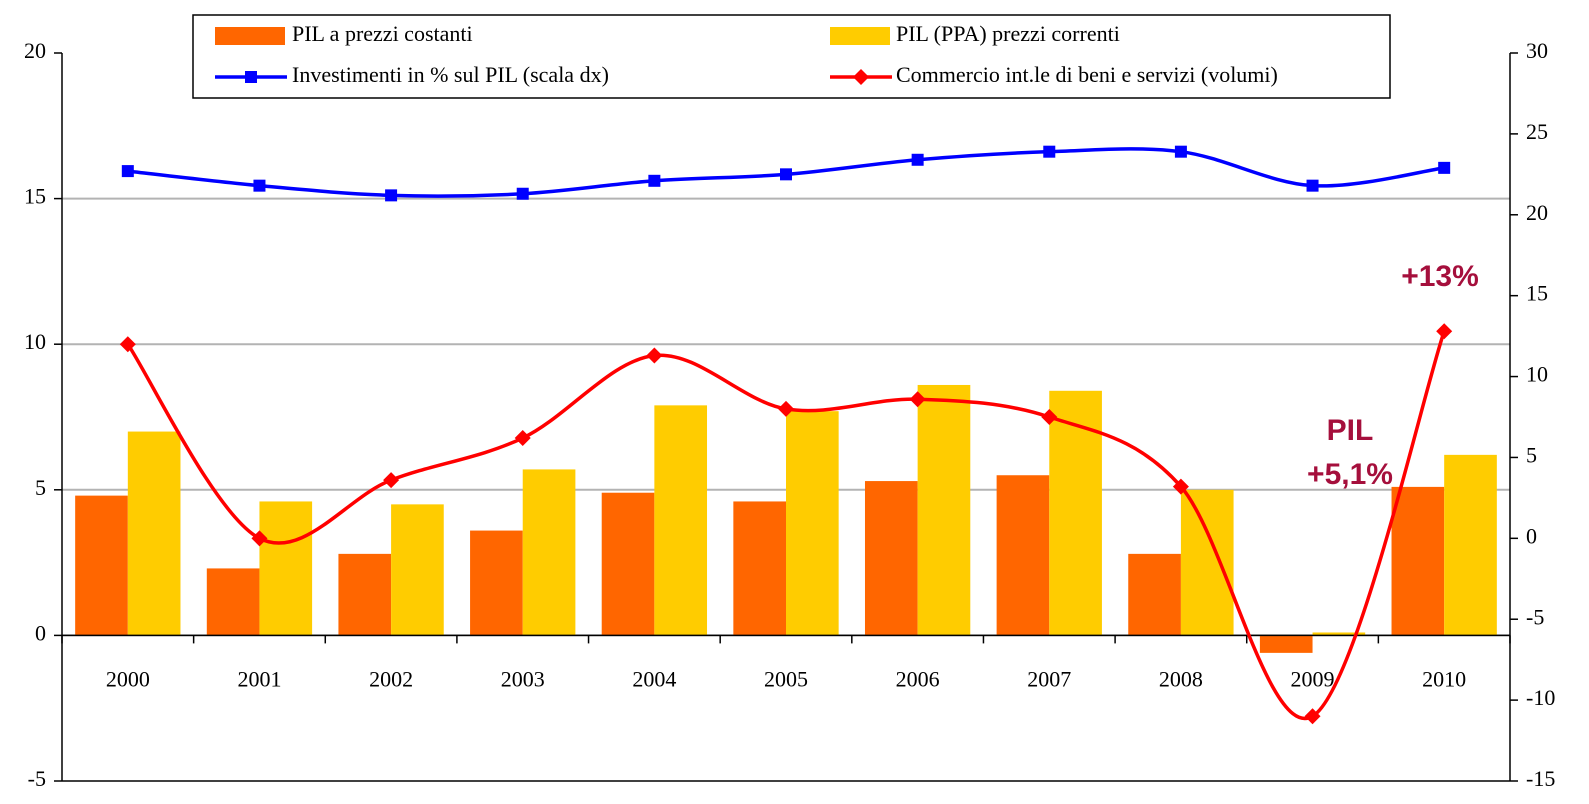 The image size is (1589, 804). I want to click on x-tick-label: 2005, so click(786, 678).